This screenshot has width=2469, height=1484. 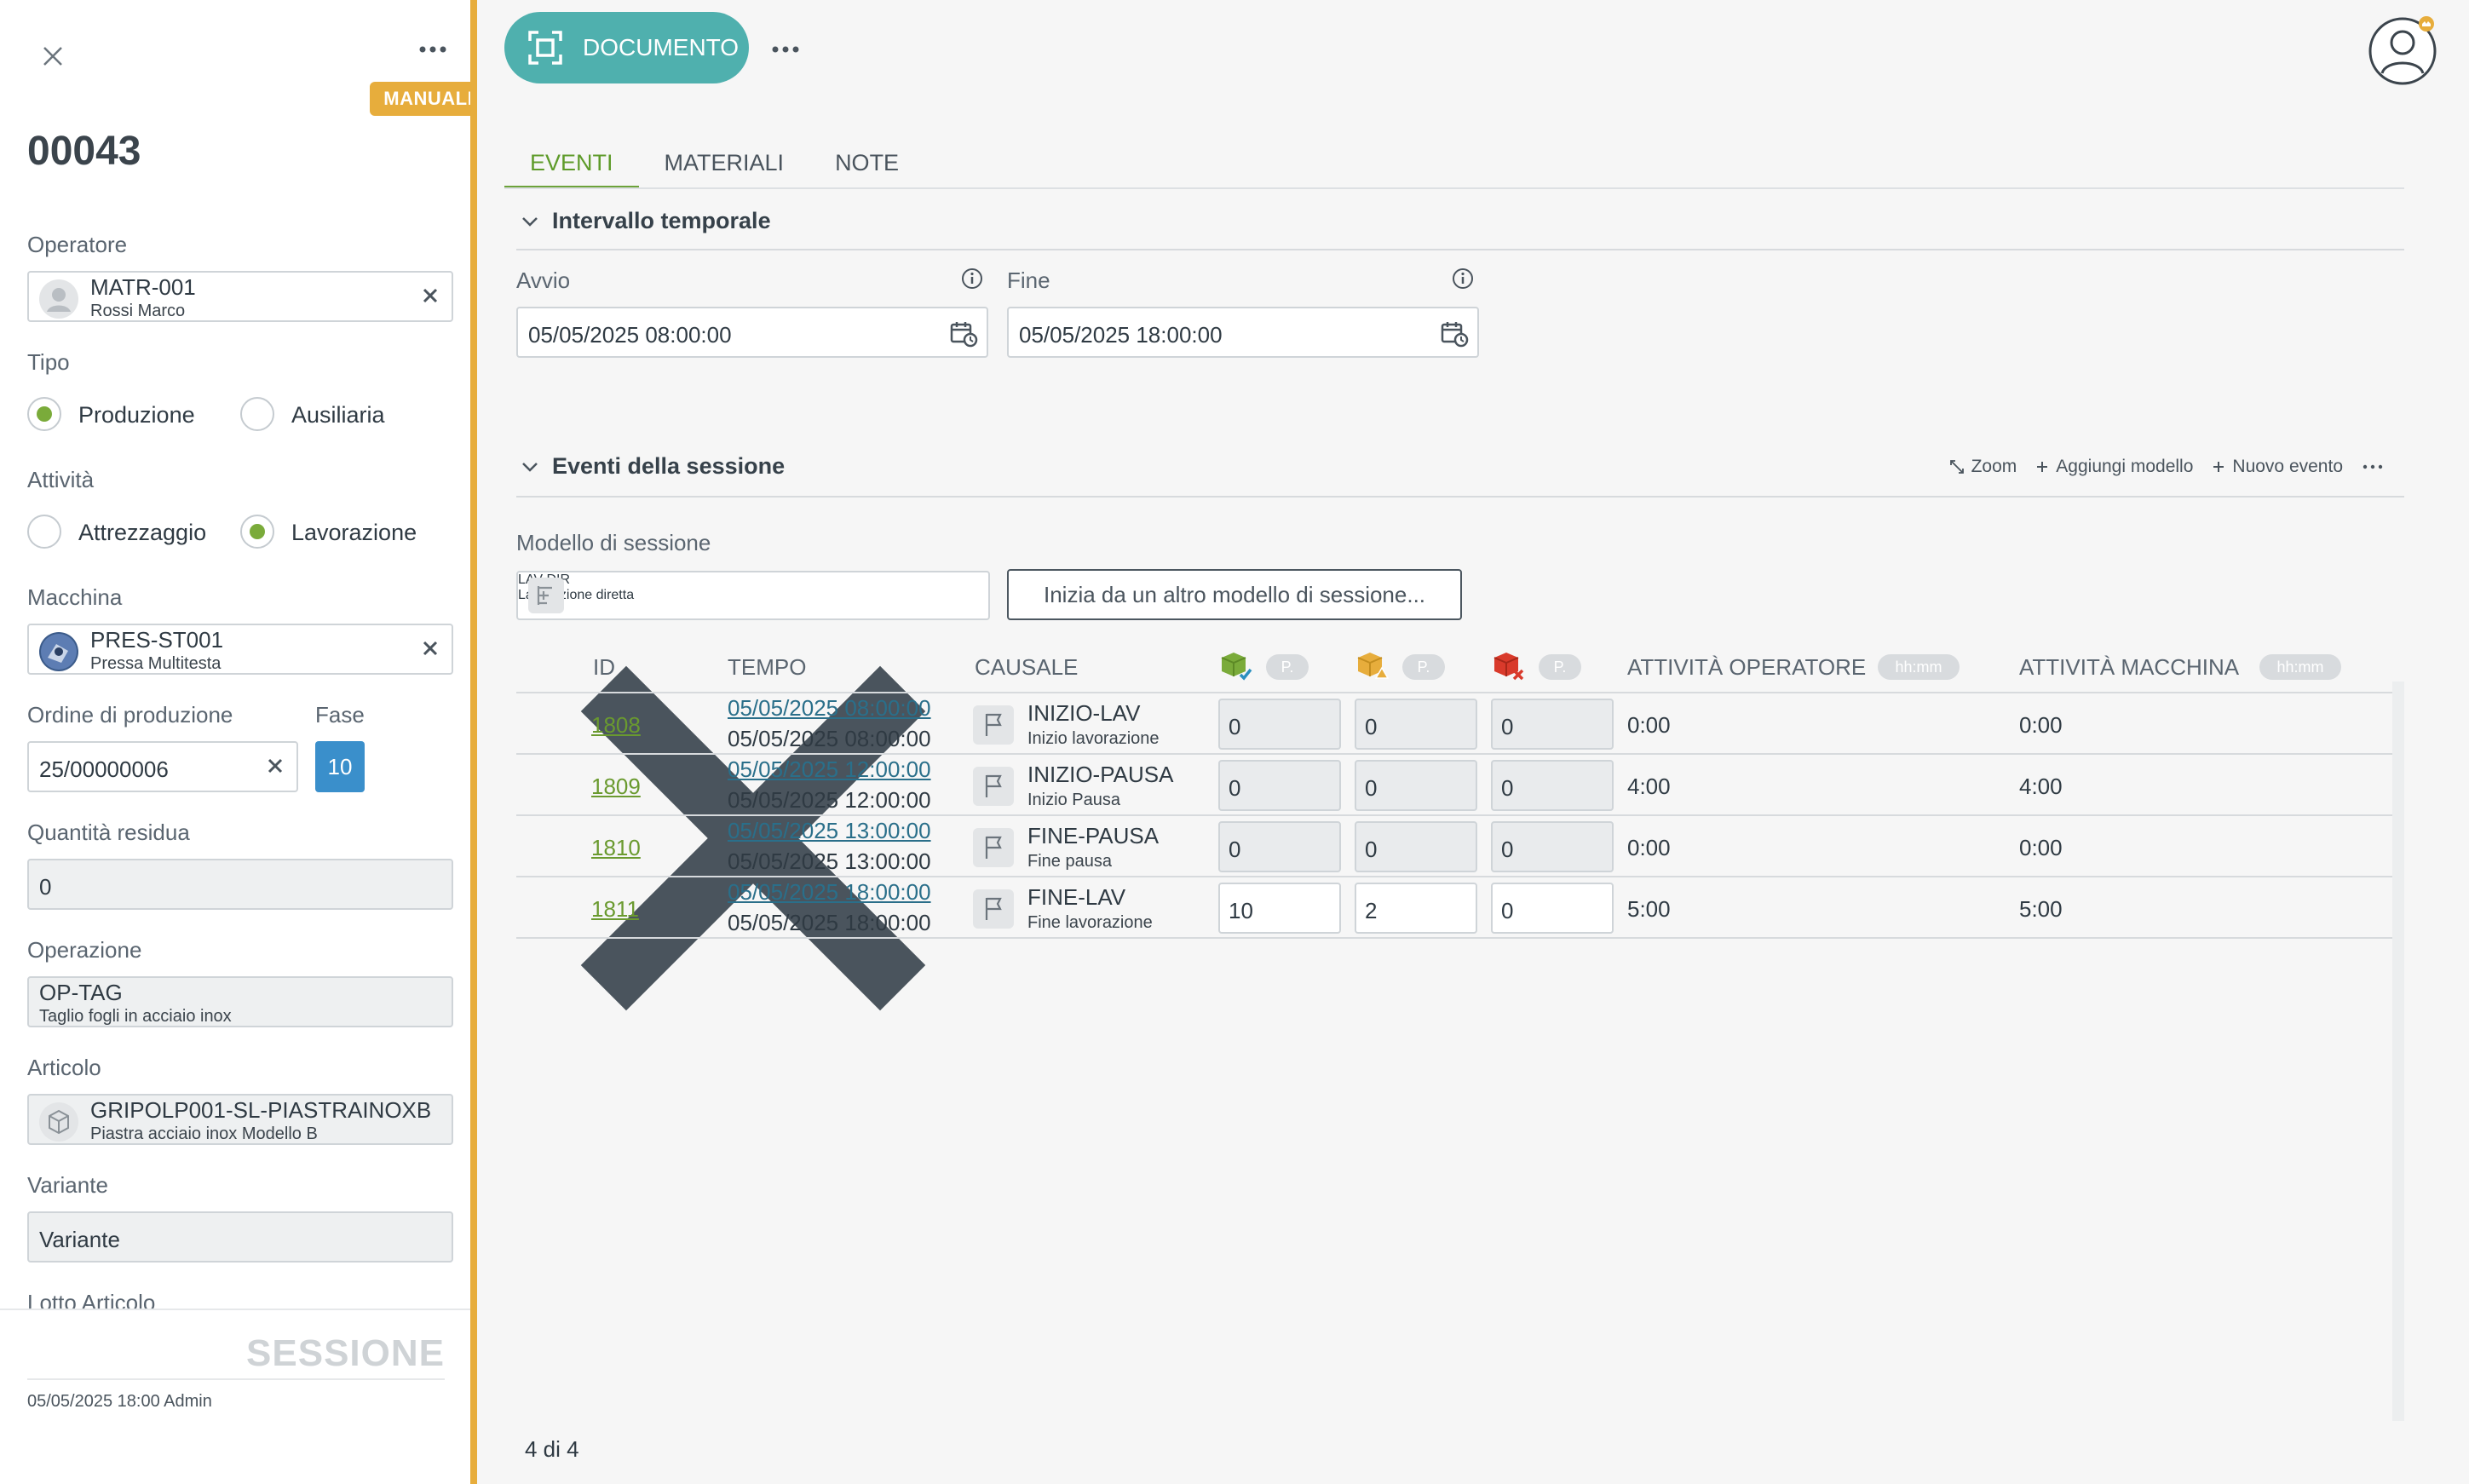 What do you see at coordinates (240, 884) in the screenshot?
I see `quantita-field: 0` at bounding box center [240, 884].